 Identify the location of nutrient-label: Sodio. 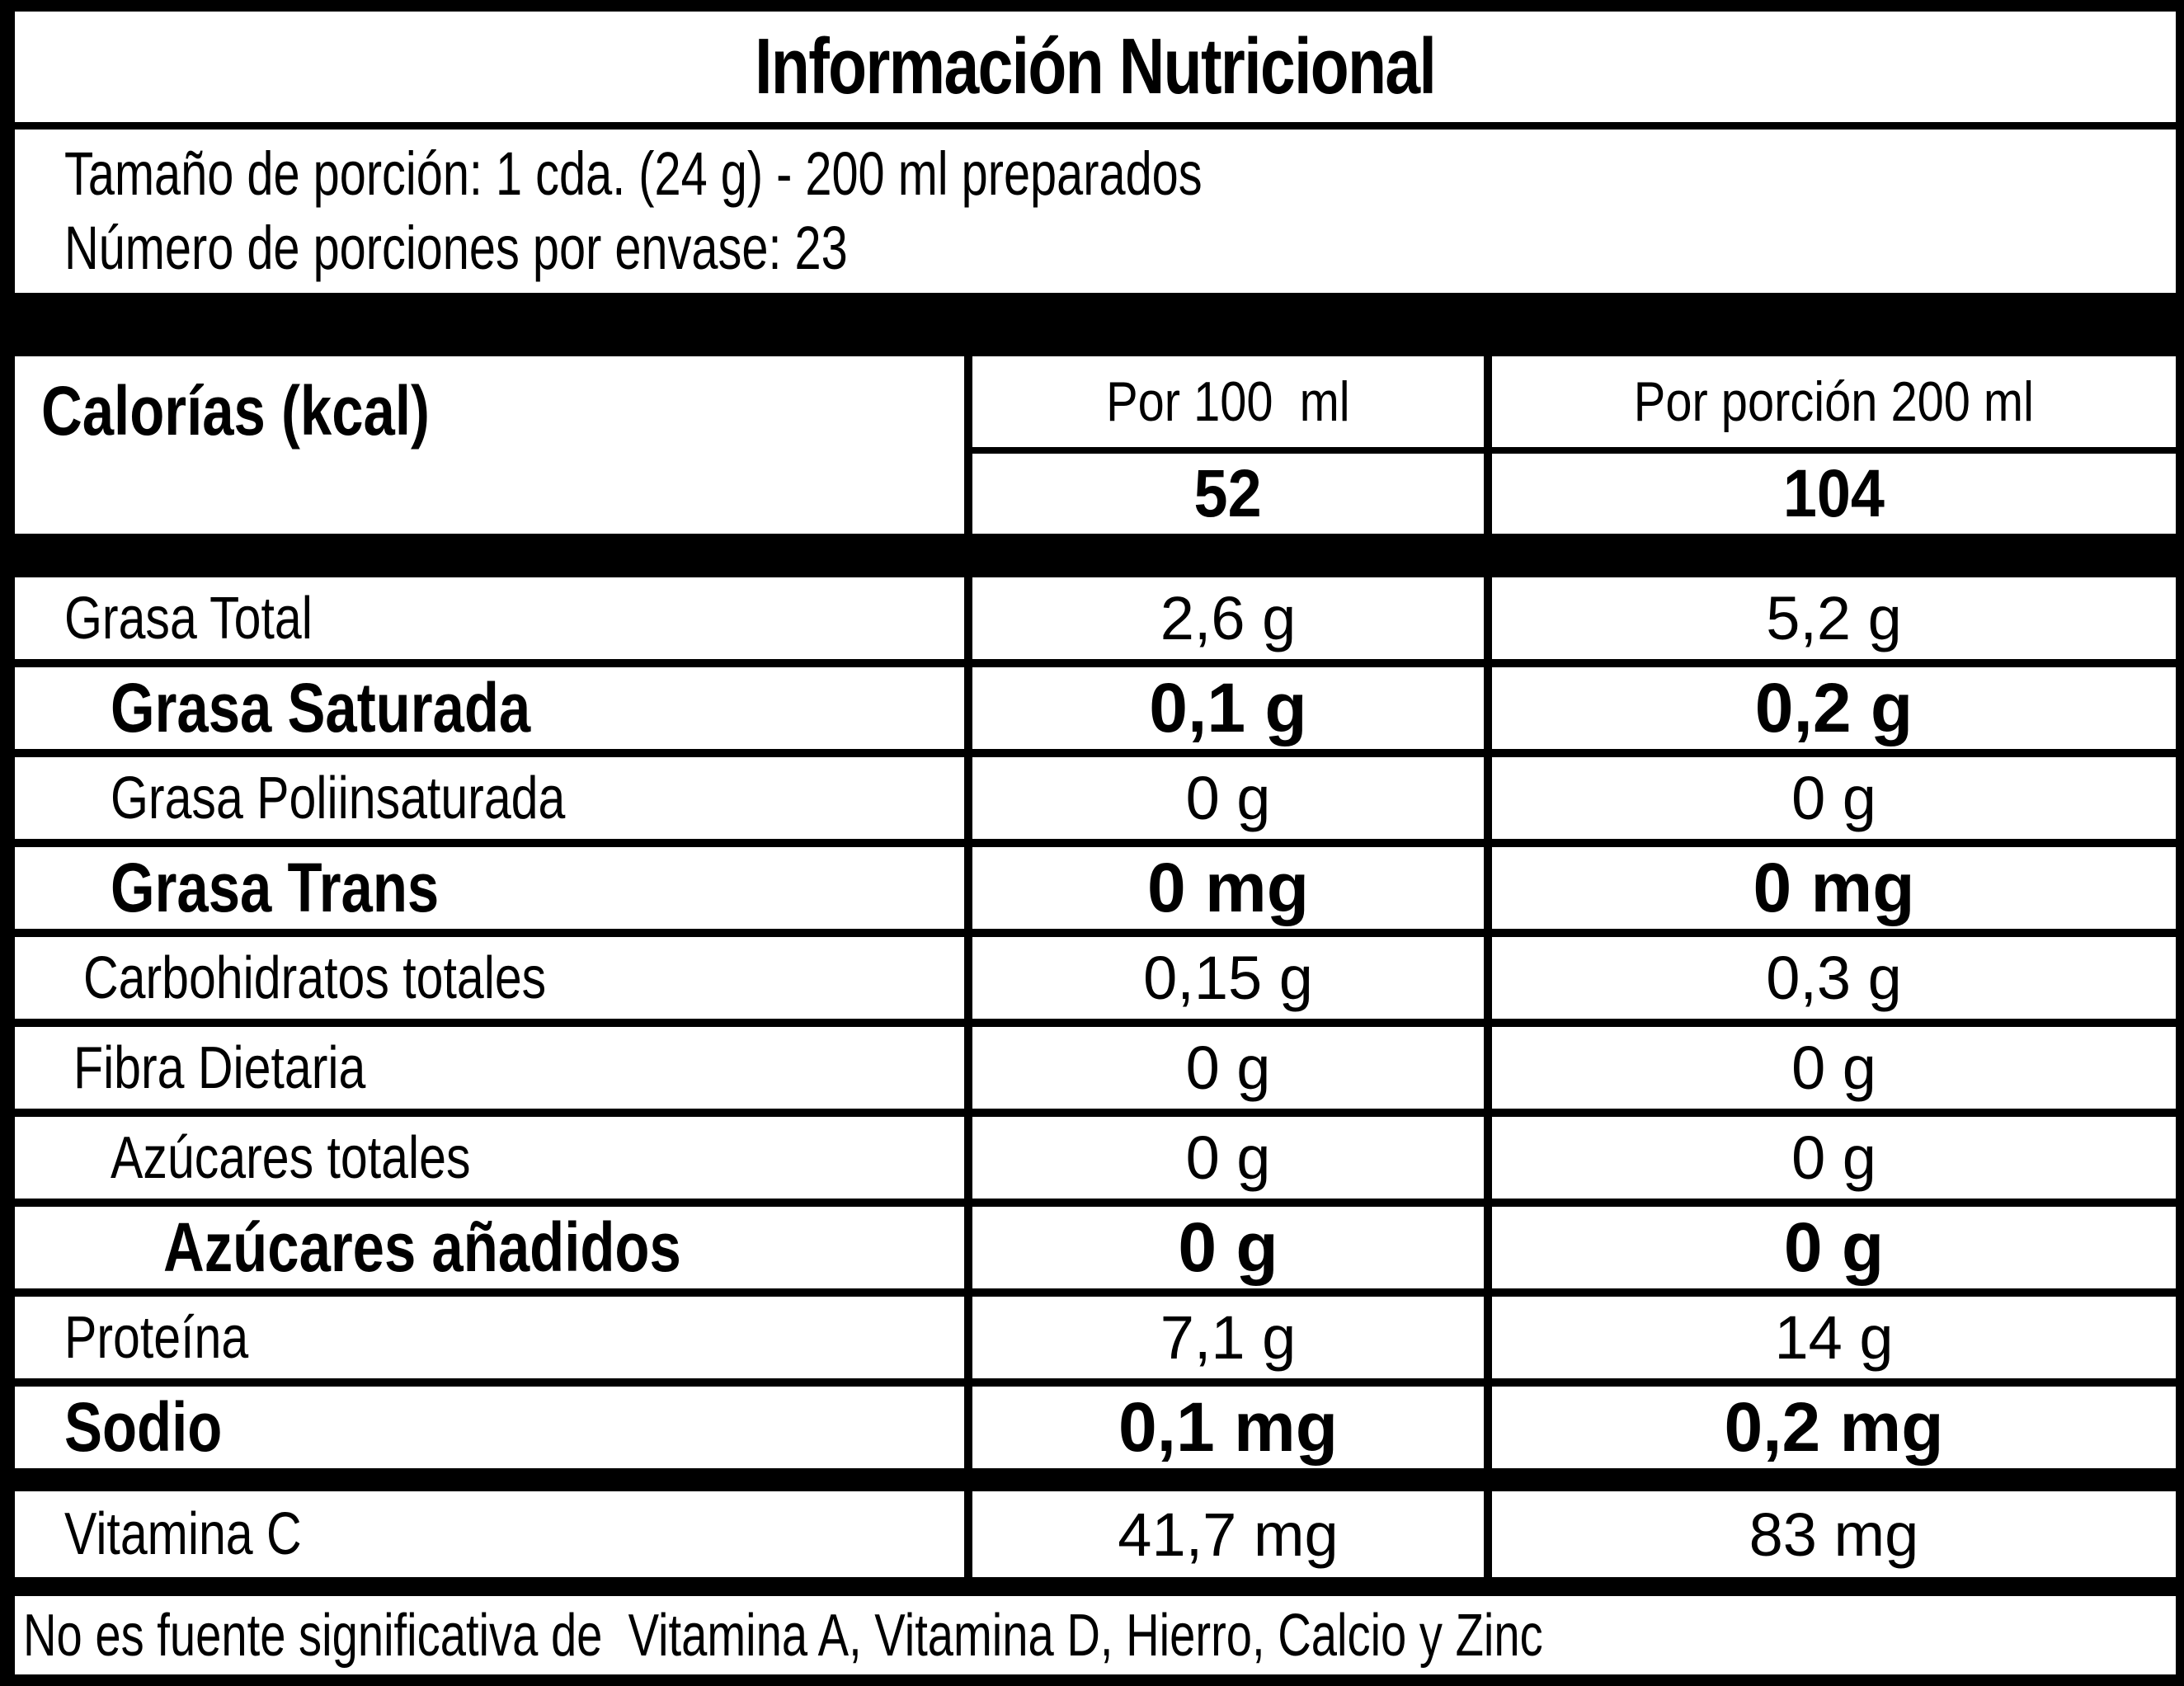
(143, 1427).